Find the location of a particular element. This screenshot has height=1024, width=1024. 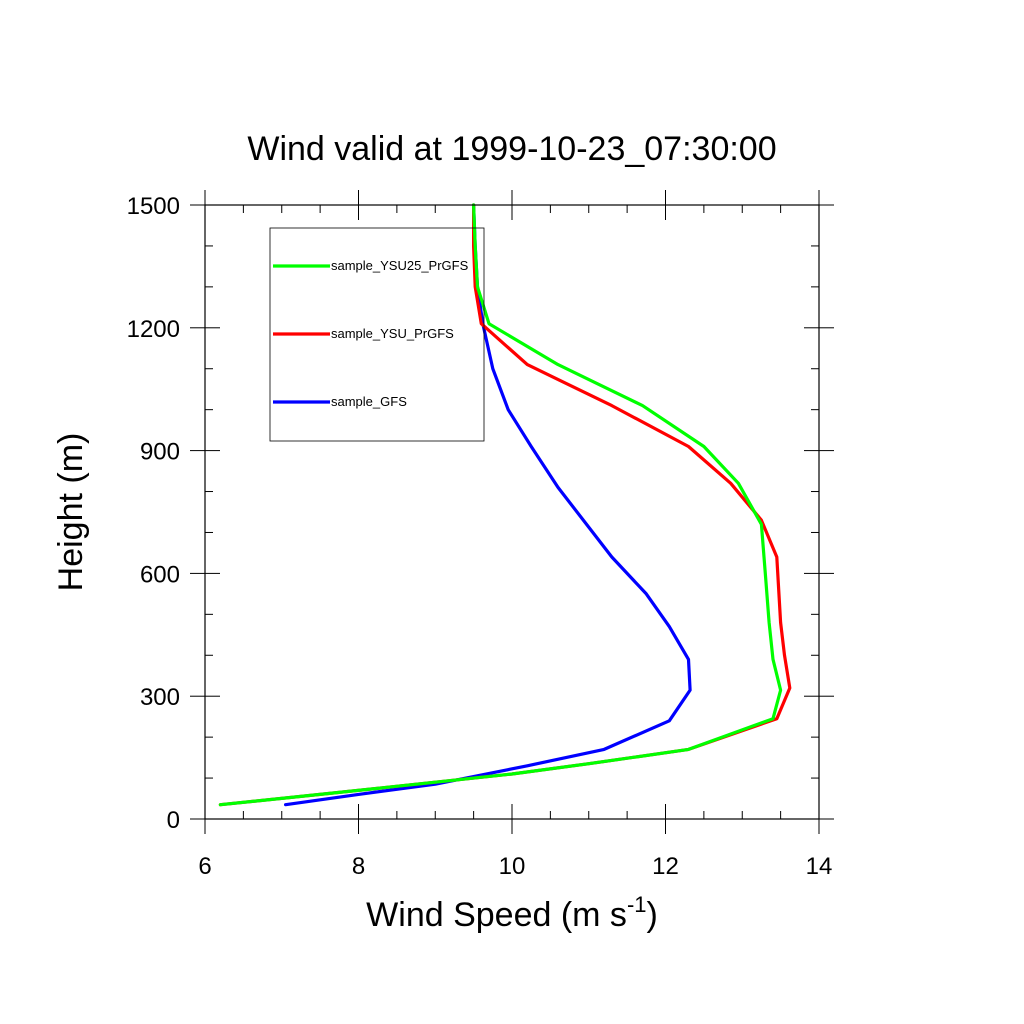

x-tick-label: 12 is located at coordinates (665, 866).